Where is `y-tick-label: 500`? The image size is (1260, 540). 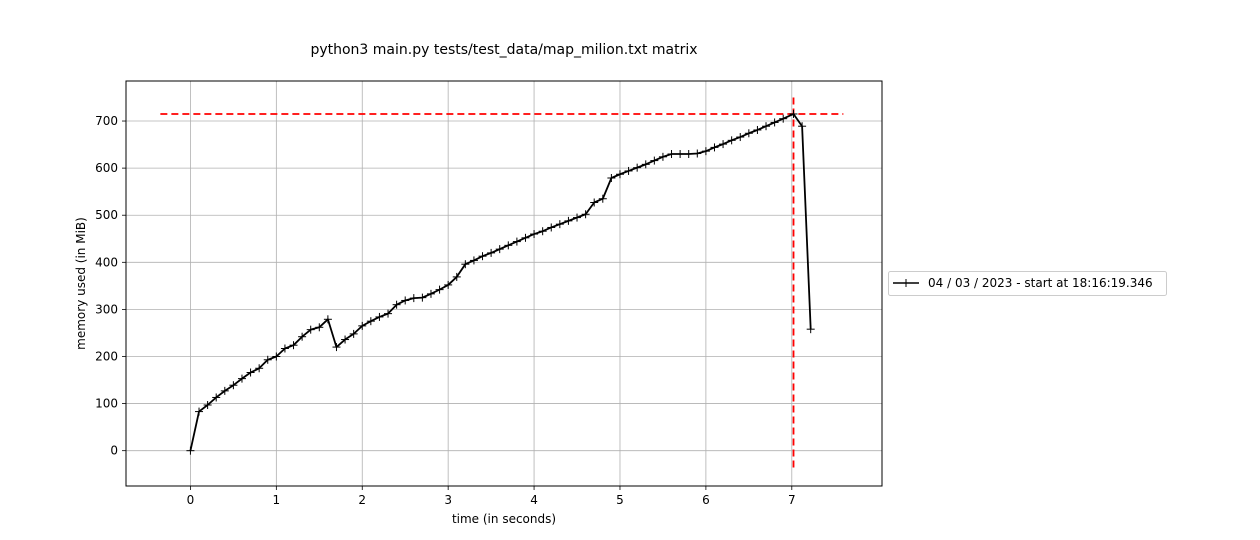
y-tick-label: 500 is located at coordinates (106, 215).